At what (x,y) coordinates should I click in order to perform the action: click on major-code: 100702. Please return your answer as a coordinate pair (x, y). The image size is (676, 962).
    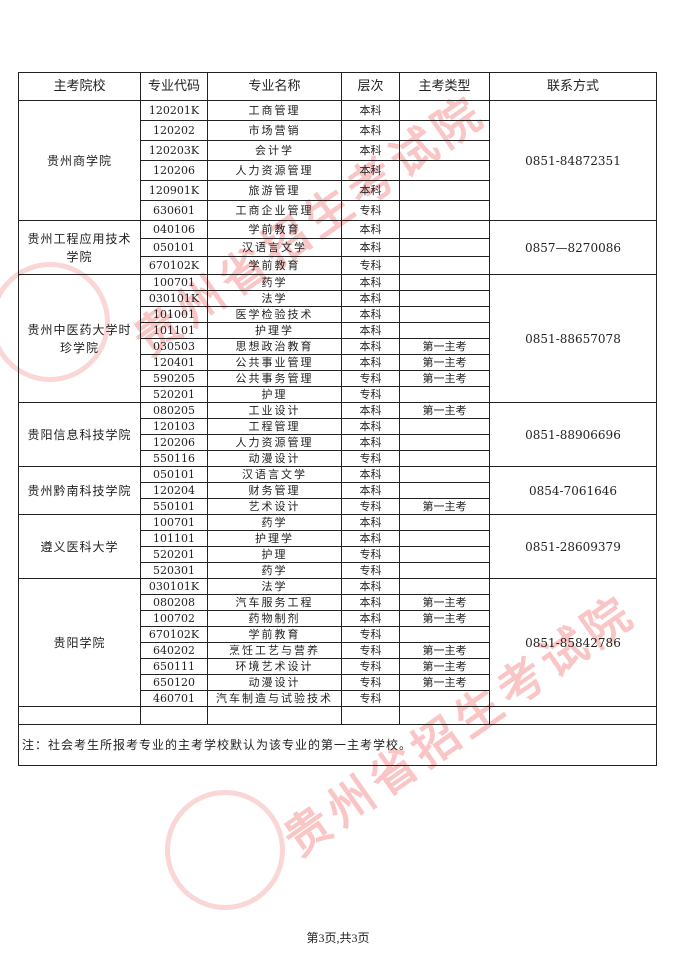
    Looking at the image, I should click on (174, 618).